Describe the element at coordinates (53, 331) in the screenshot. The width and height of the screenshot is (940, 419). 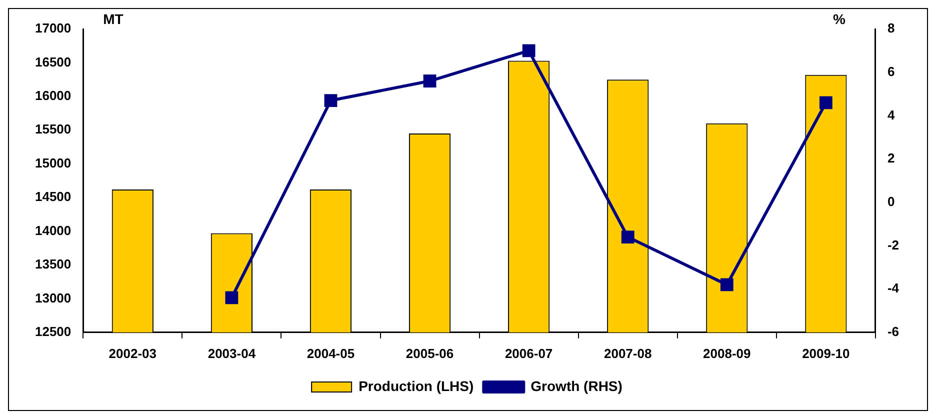
I see `y-tick-label: 12500` at that location.